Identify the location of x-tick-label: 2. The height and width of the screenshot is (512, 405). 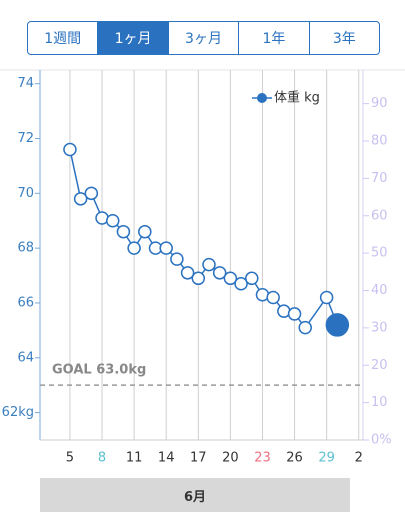
(359, 458).